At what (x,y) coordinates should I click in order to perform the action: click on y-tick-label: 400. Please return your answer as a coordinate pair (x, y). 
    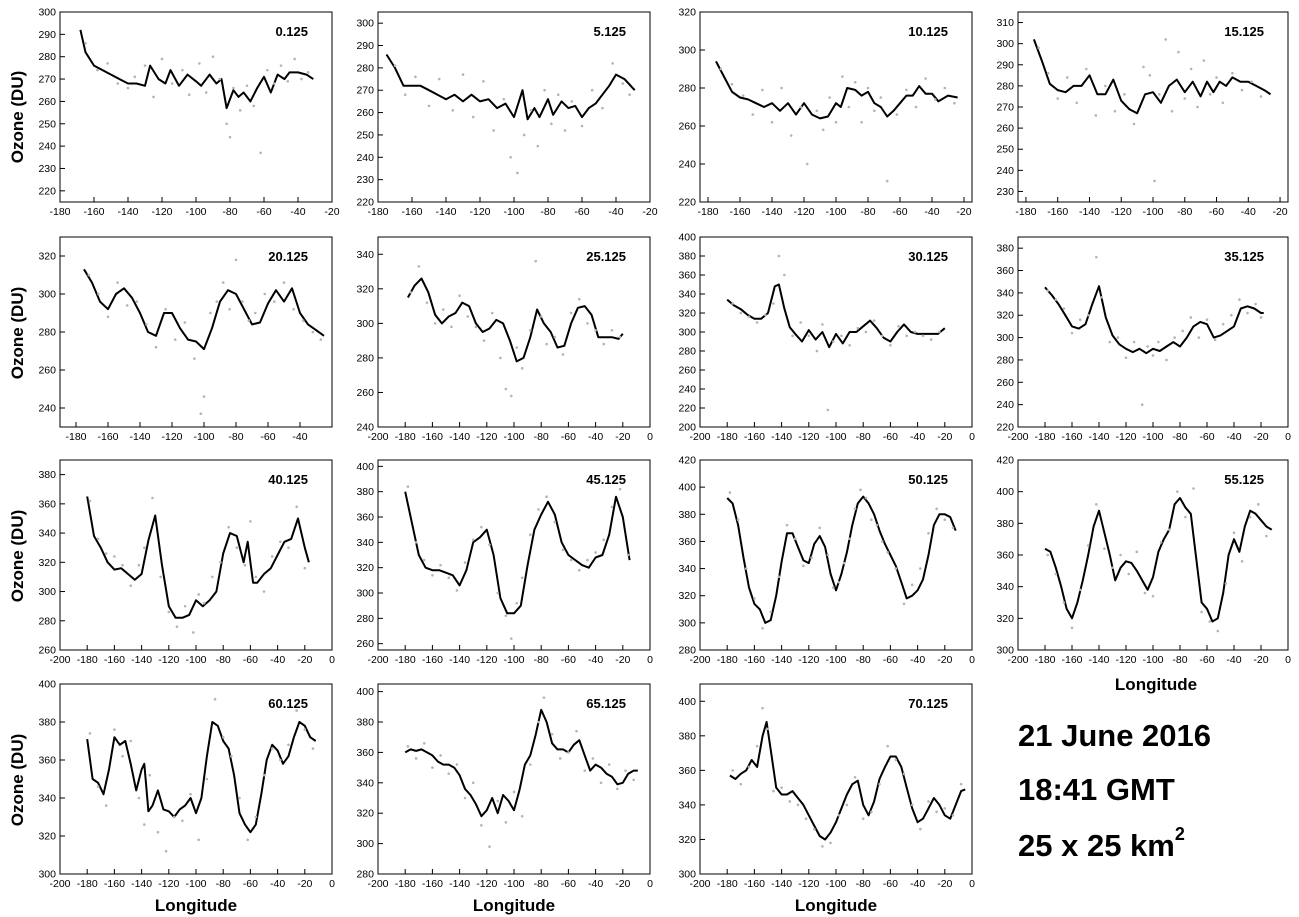
    Looking at the image, I should click on (1005, 492).